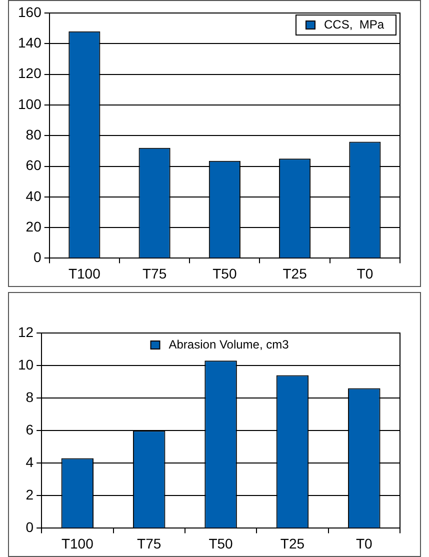 The height and width of the screenshot is (557, 429). Describe the element at coordinates (229, 344) in the screenshot. I see `legend-label: Abrasion Volume, cm3` at that location.